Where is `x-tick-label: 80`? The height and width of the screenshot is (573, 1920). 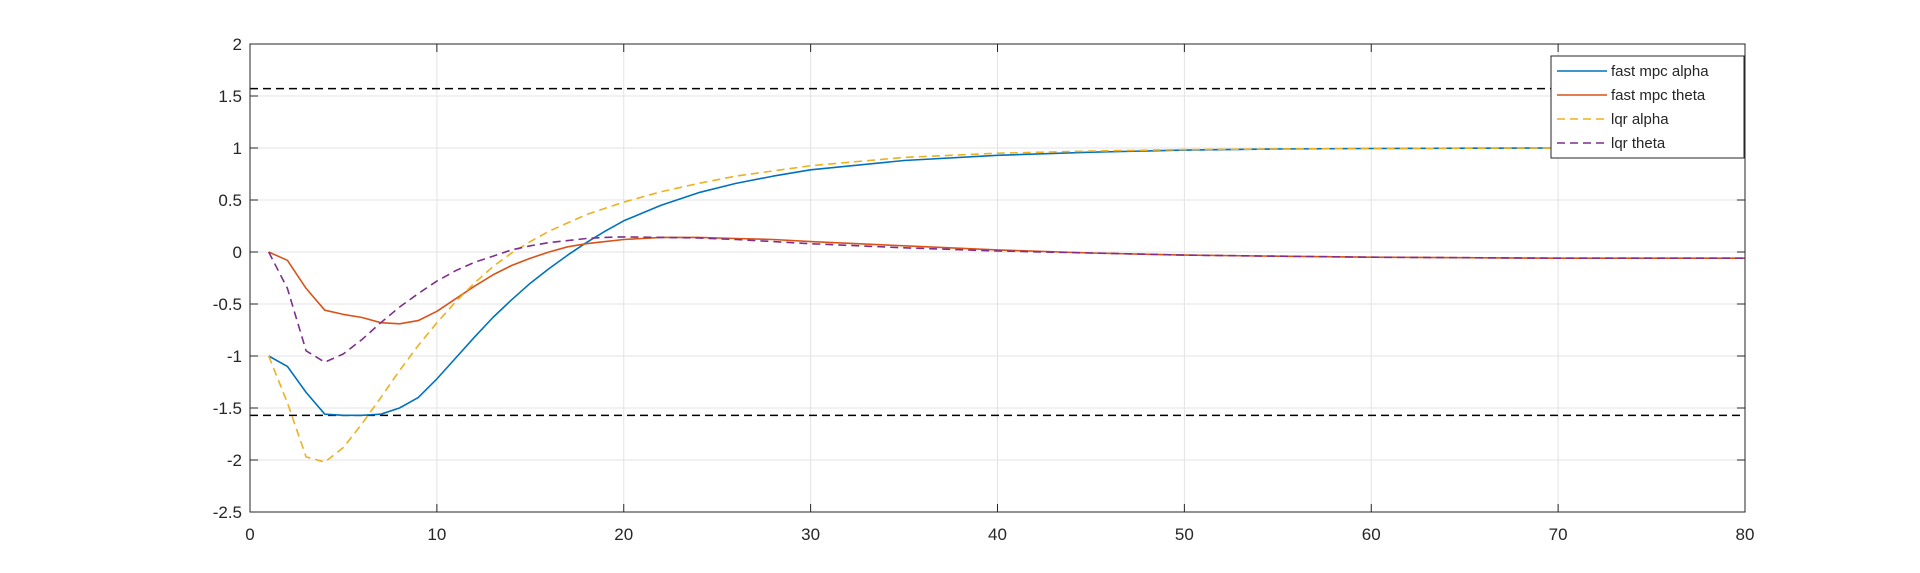 x-tick-label: 80 is located at coordinates (1745, 534).